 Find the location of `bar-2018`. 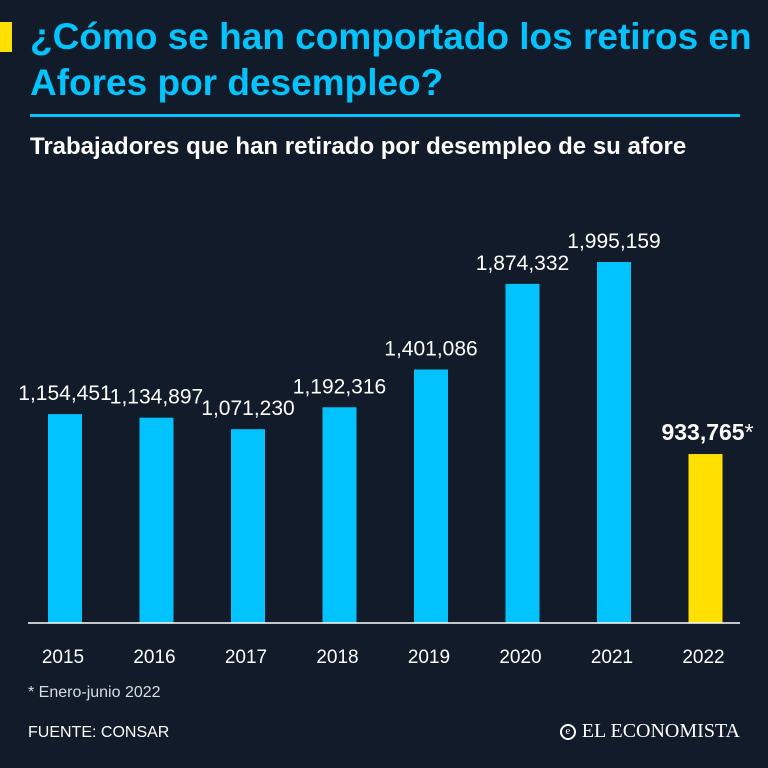

bar-2018 is located at coordinates (339, 515).